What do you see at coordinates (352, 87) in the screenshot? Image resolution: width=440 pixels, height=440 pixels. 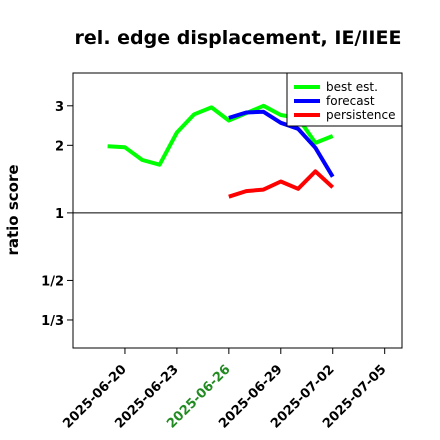 I see `legend-label: best est.` at bounding box center [352, 87].